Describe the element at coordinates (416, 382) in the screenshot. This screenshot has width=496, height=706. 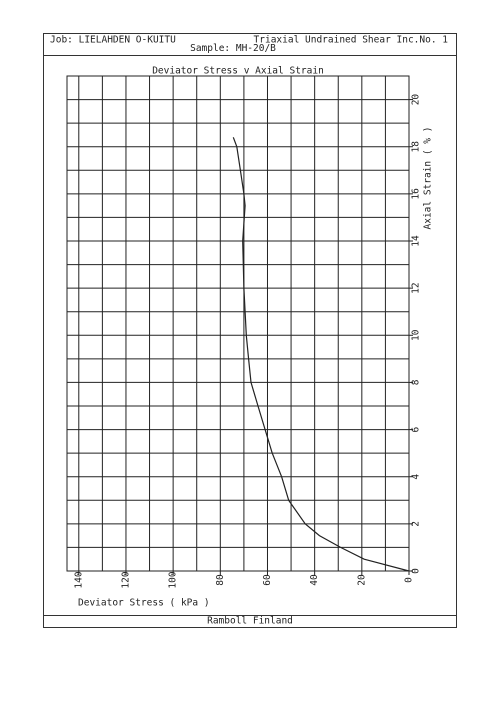
I see `x-tick-label: 8` at that location.